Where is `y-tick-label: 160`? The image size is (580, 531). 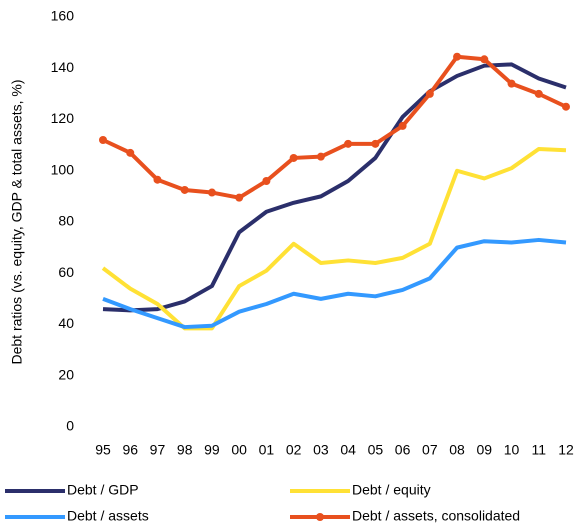 y-tick-label: 160 is located at coordinates (63, 16).